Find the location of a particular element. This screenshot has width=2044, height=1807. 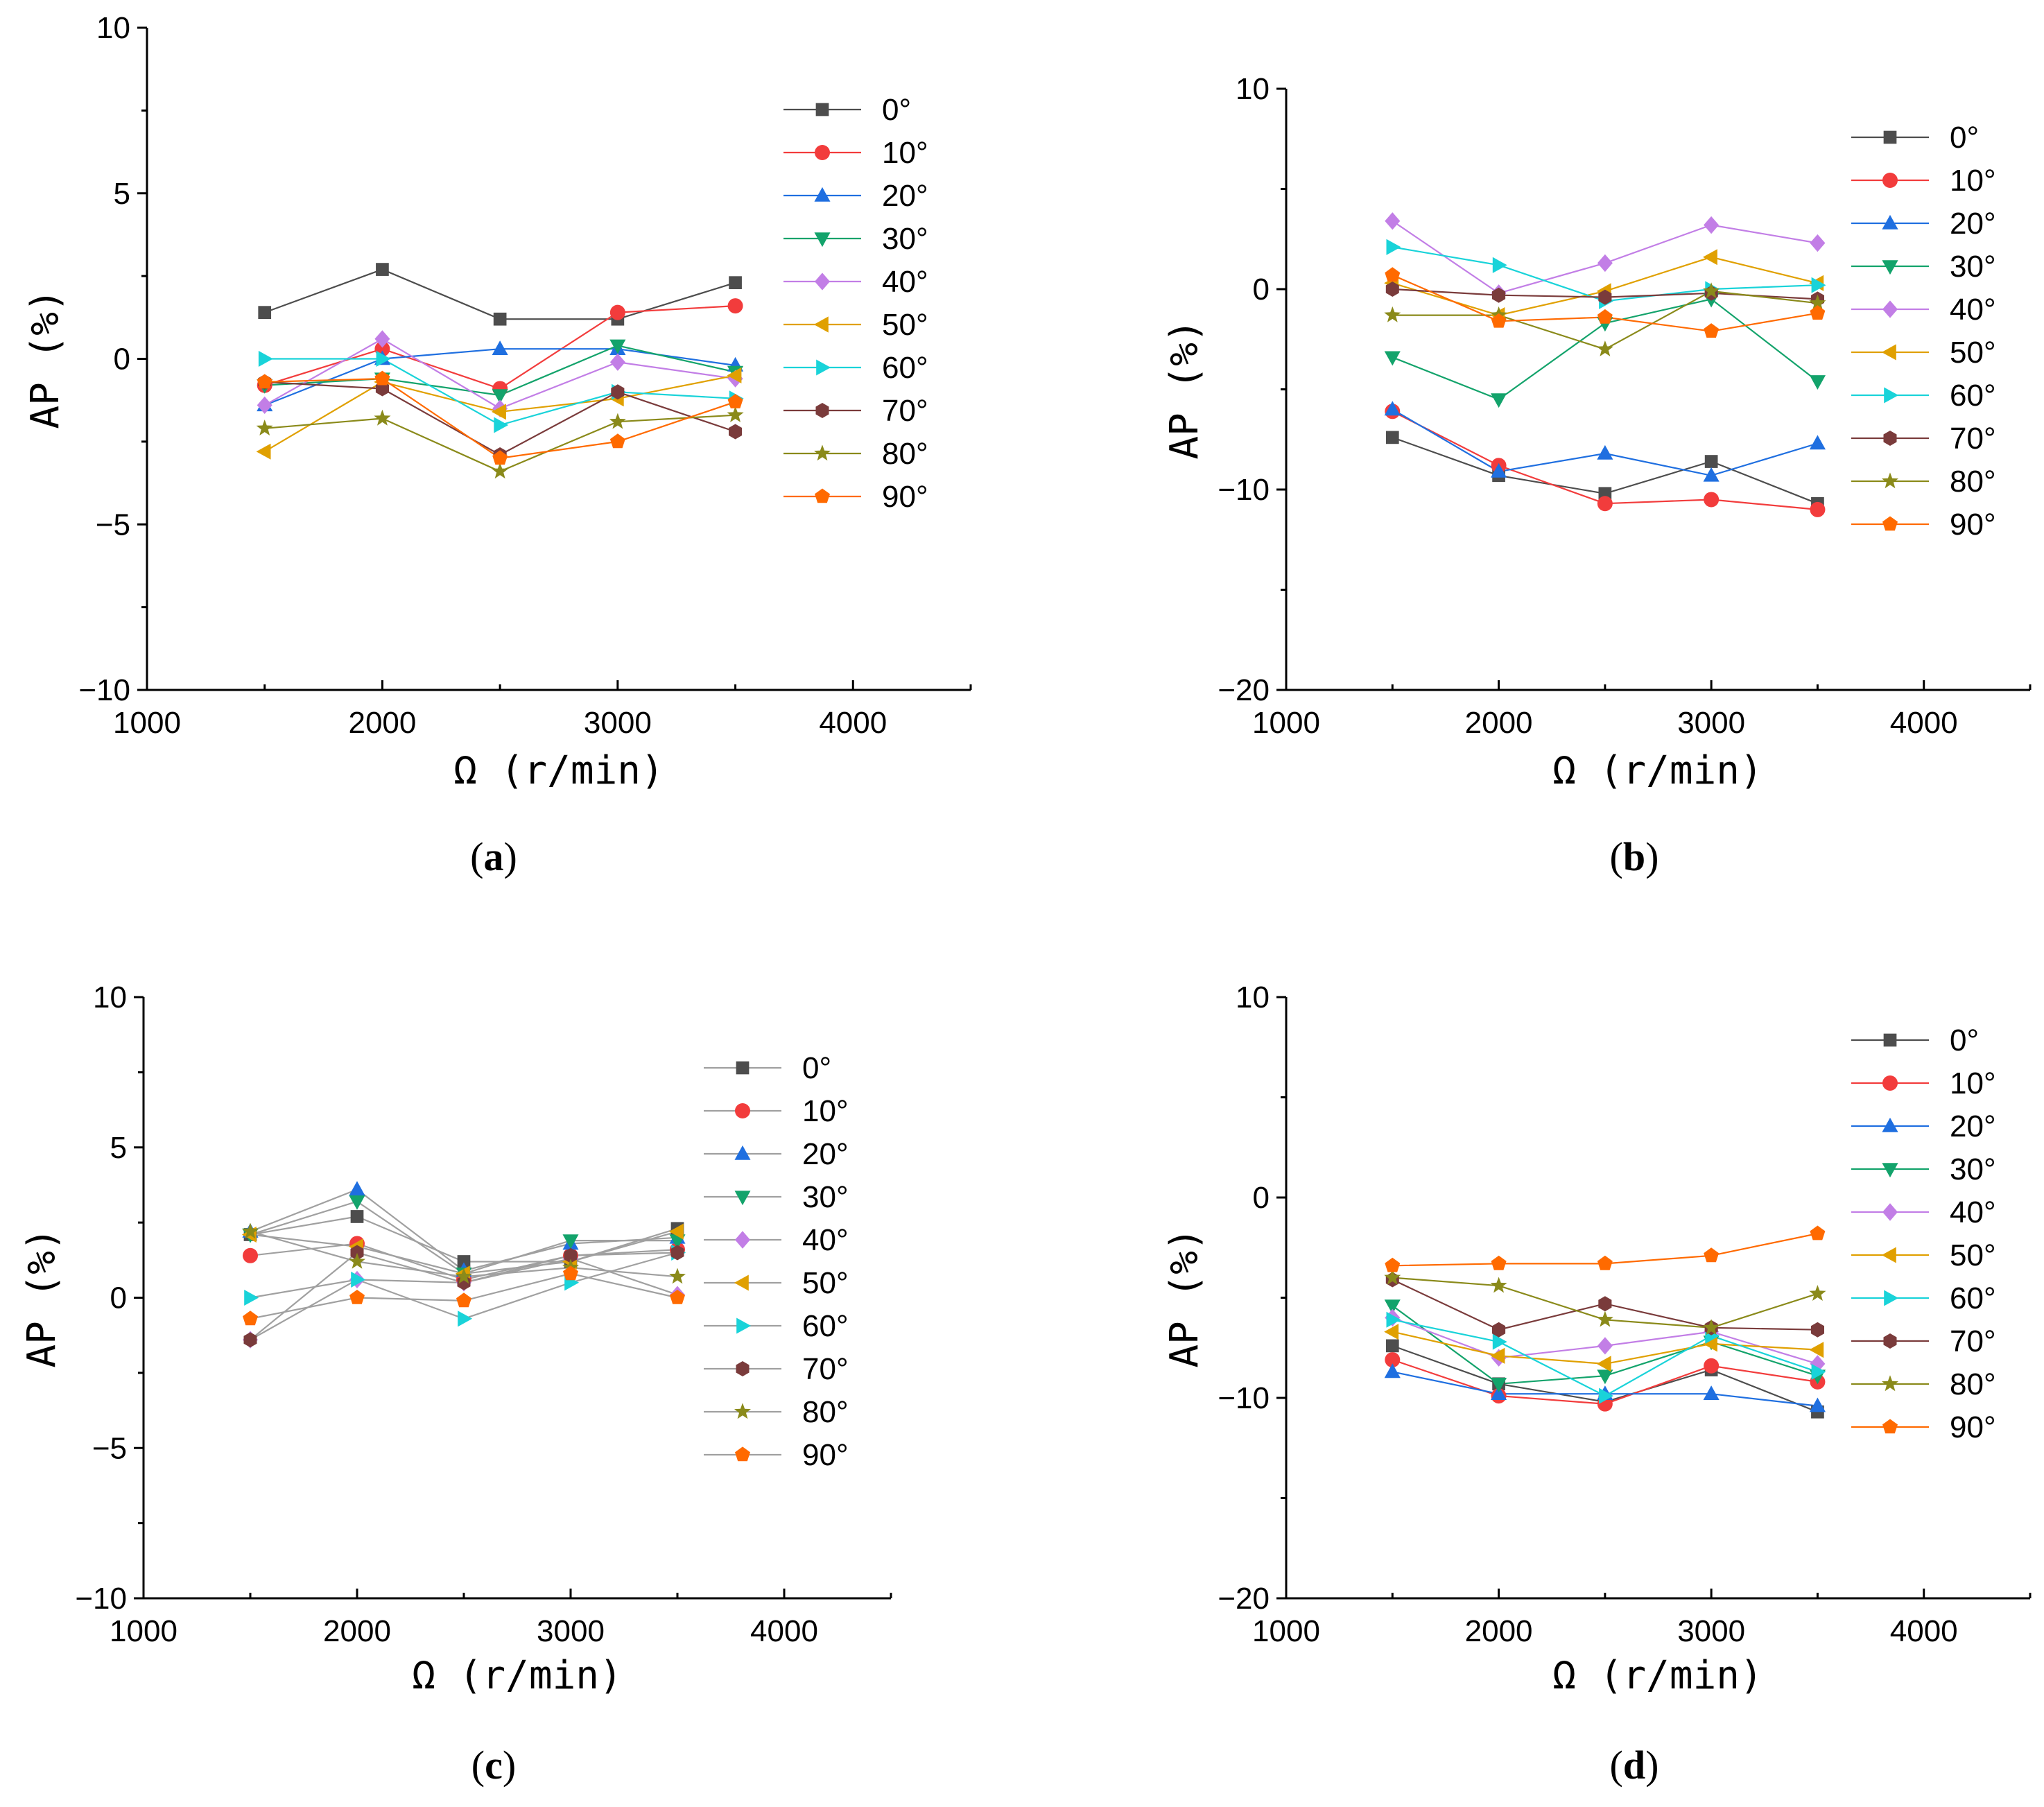

legend-label: 50° is located at coordinates (825, 1283).